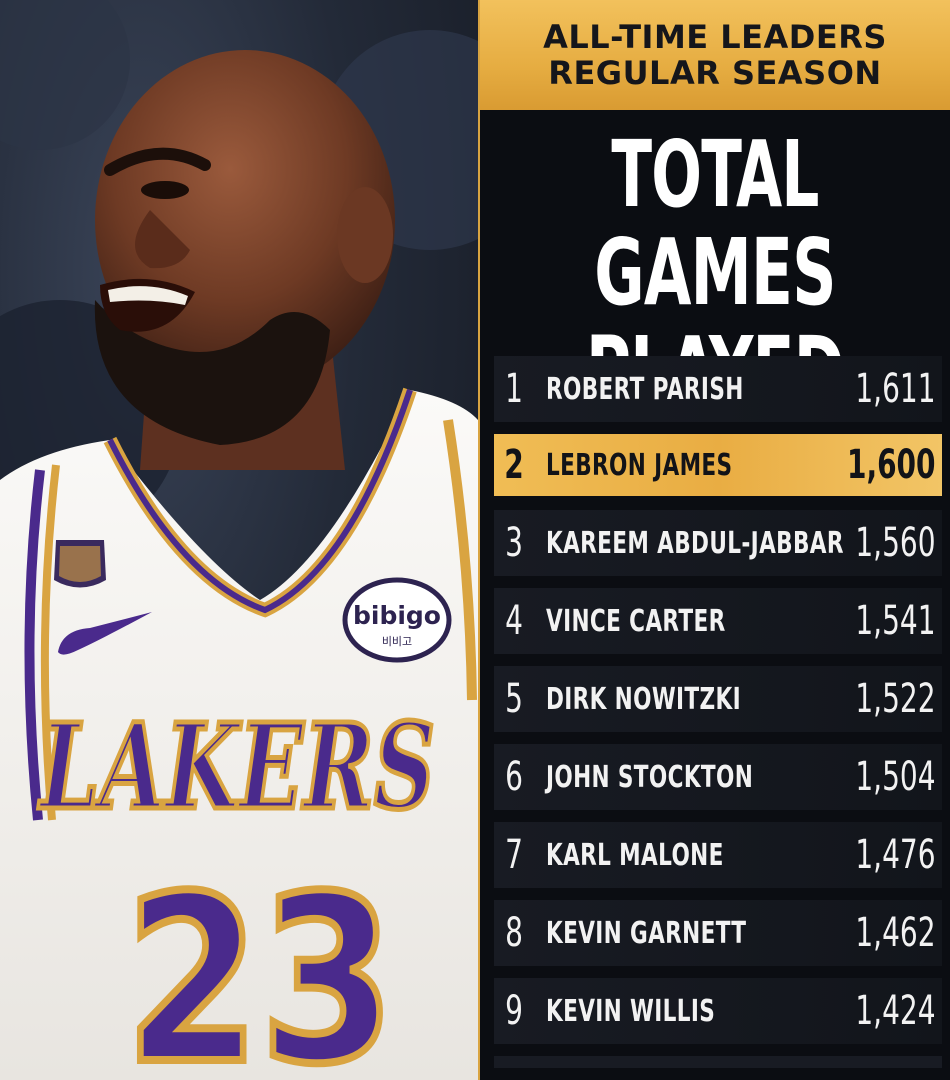 The image size is (950, 1080). Describe the element at coordinates (895, 543) in the screenshot. I see `leader-value: 1,560` at that location.